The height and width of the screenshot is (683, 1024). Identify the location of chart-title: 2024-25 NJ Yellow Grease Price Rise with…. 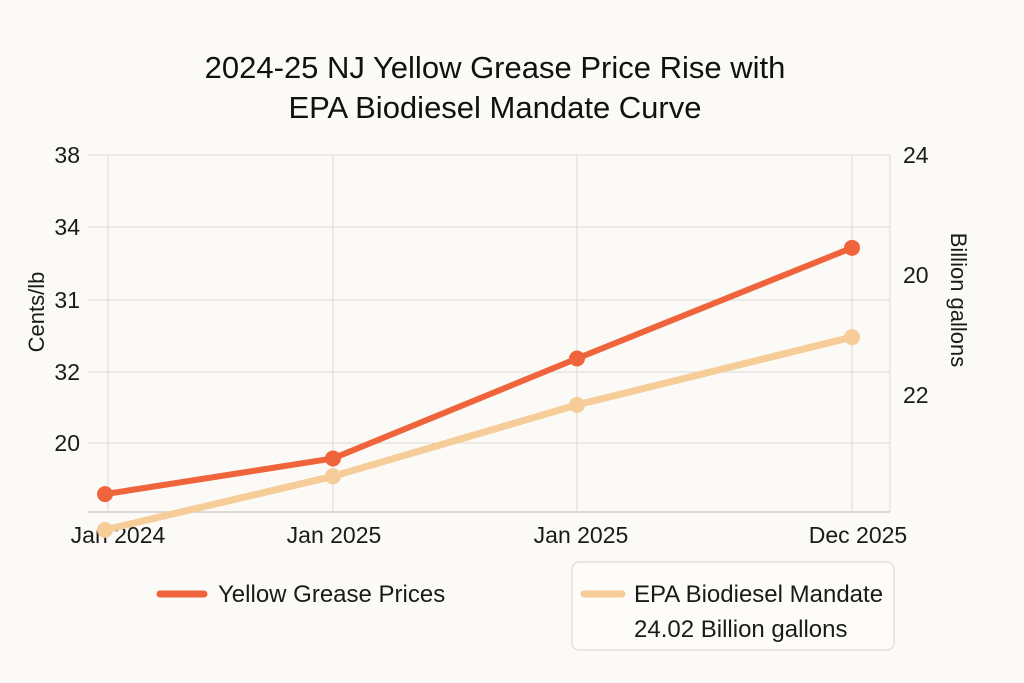
(495, 88).